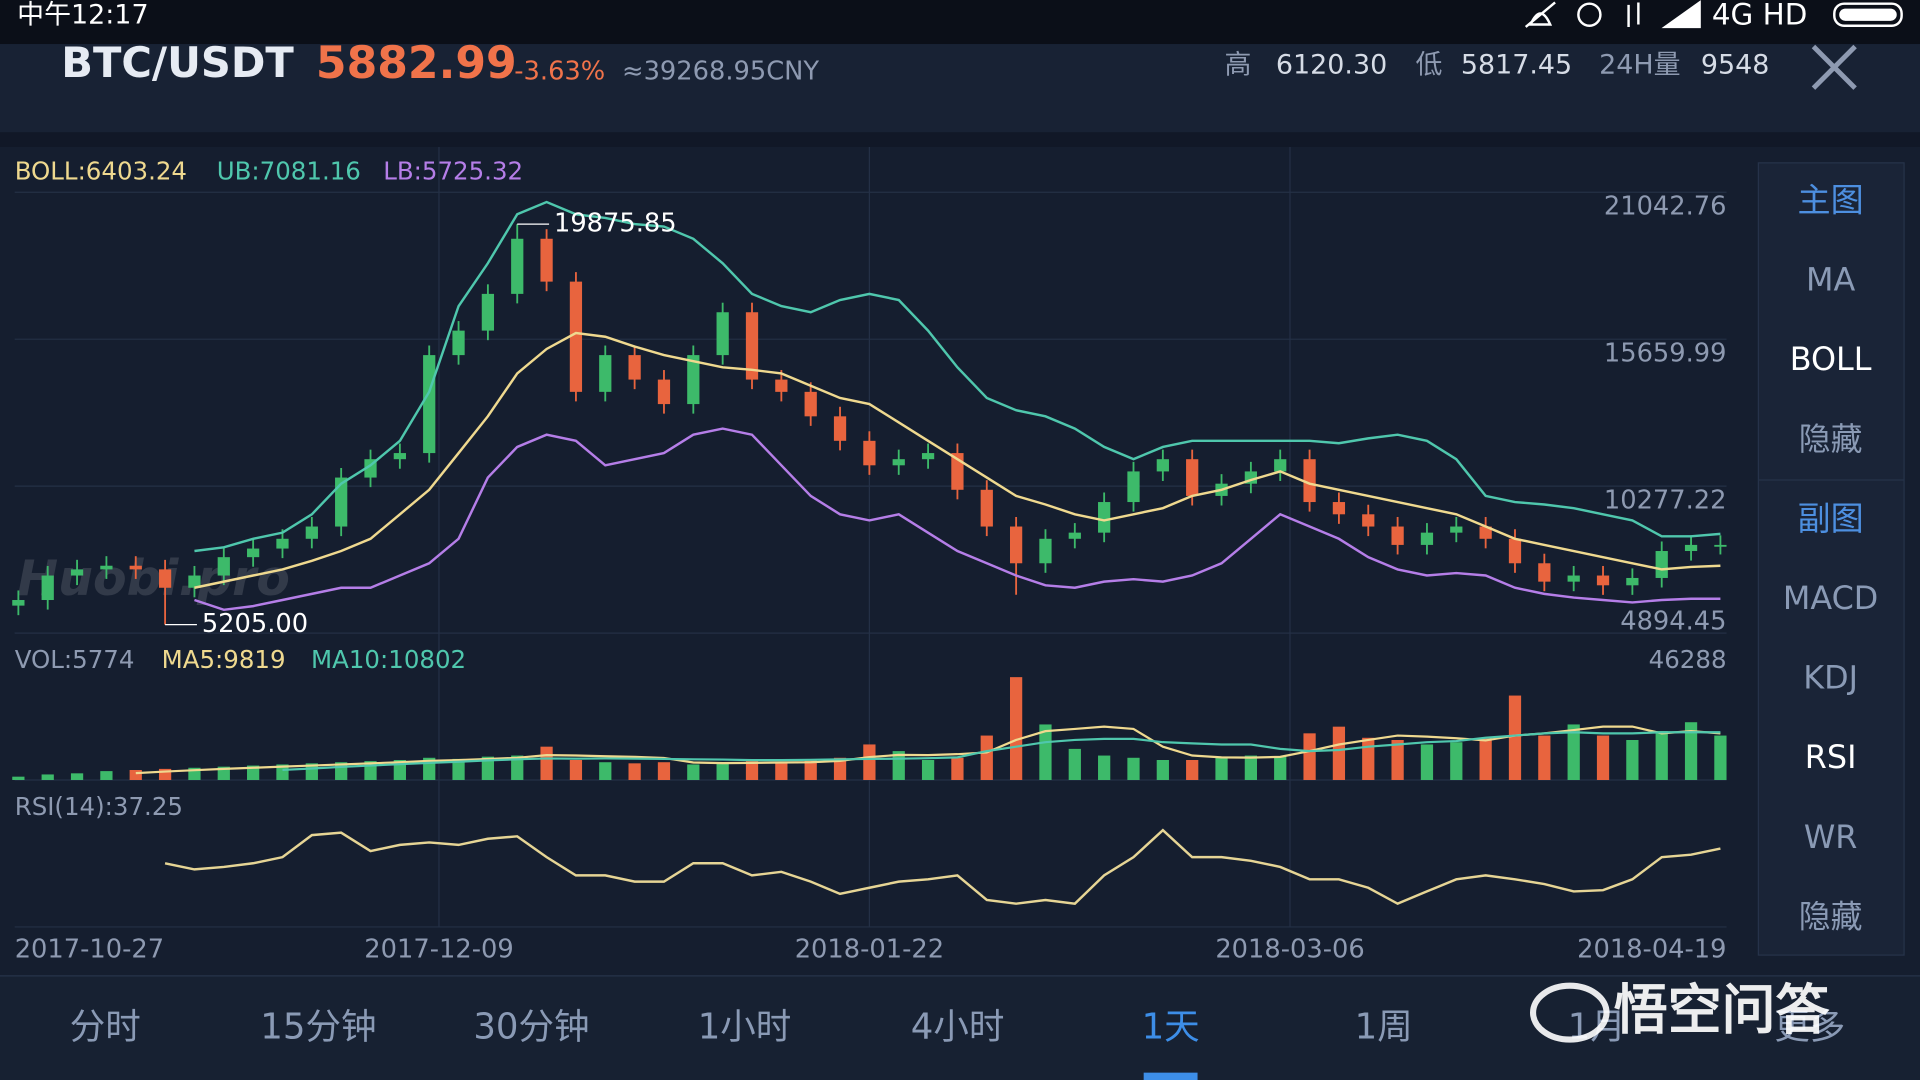  I want to click on menu-item: KDJ, so click(1830, 678).